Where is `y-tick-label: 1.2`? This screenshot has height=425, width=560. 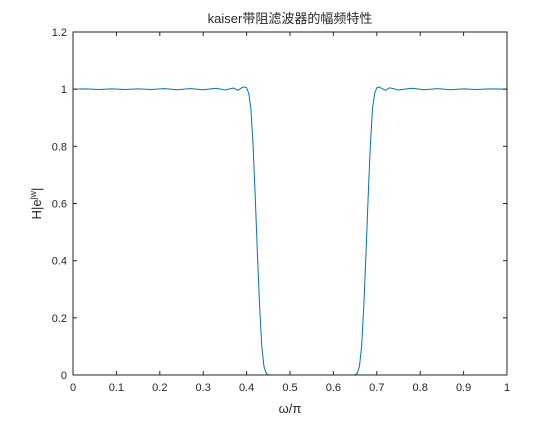 y-tick-label: 1.2 is located at coordinates (59, 33).